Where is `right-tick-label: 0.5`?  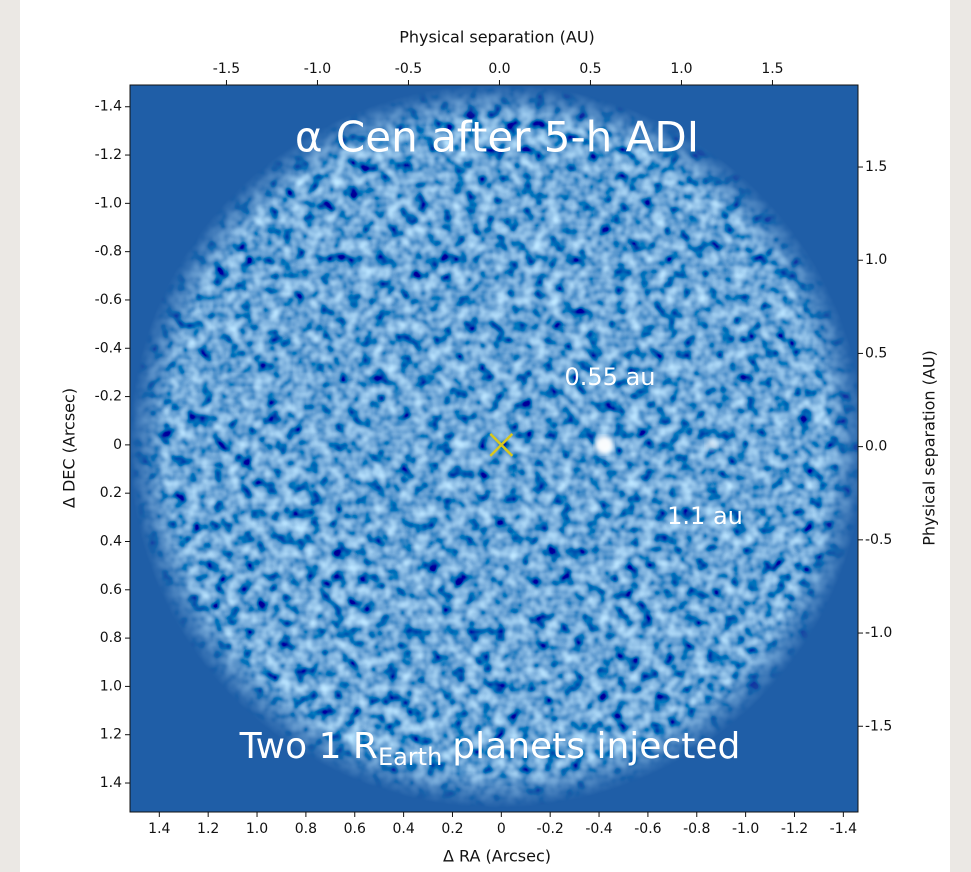
right-tick-label: 0.5 is located at coordinates (876, 353).